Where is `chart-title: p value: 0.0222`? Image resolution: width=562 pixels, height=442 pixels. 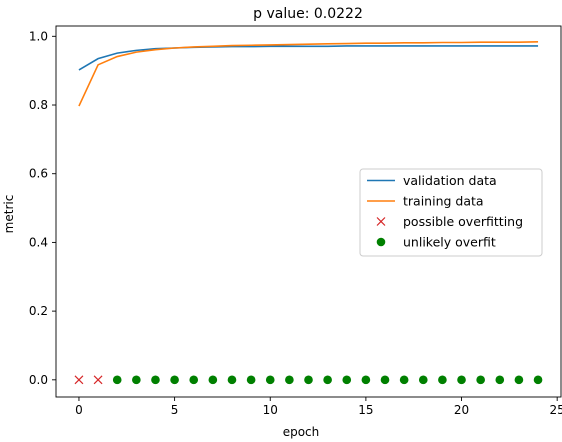
chart-title: p value: 0.0222 is located at coordinates (308, 14).